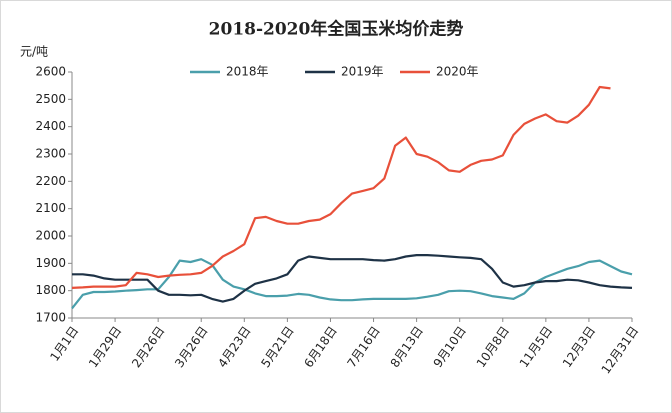 The image size is (672, 413). What do you see at coordinates (50, 263) in the screenshot?
I see `y-tick-label: 1900` at bounding box center [50, 263].